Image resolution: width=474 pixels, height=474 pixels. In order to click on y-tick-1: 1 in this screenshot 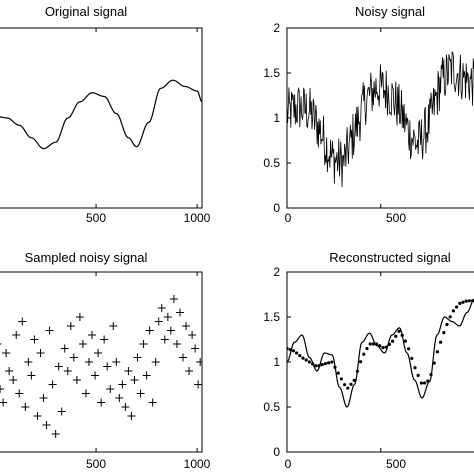, I will do `click(276, 118)`.